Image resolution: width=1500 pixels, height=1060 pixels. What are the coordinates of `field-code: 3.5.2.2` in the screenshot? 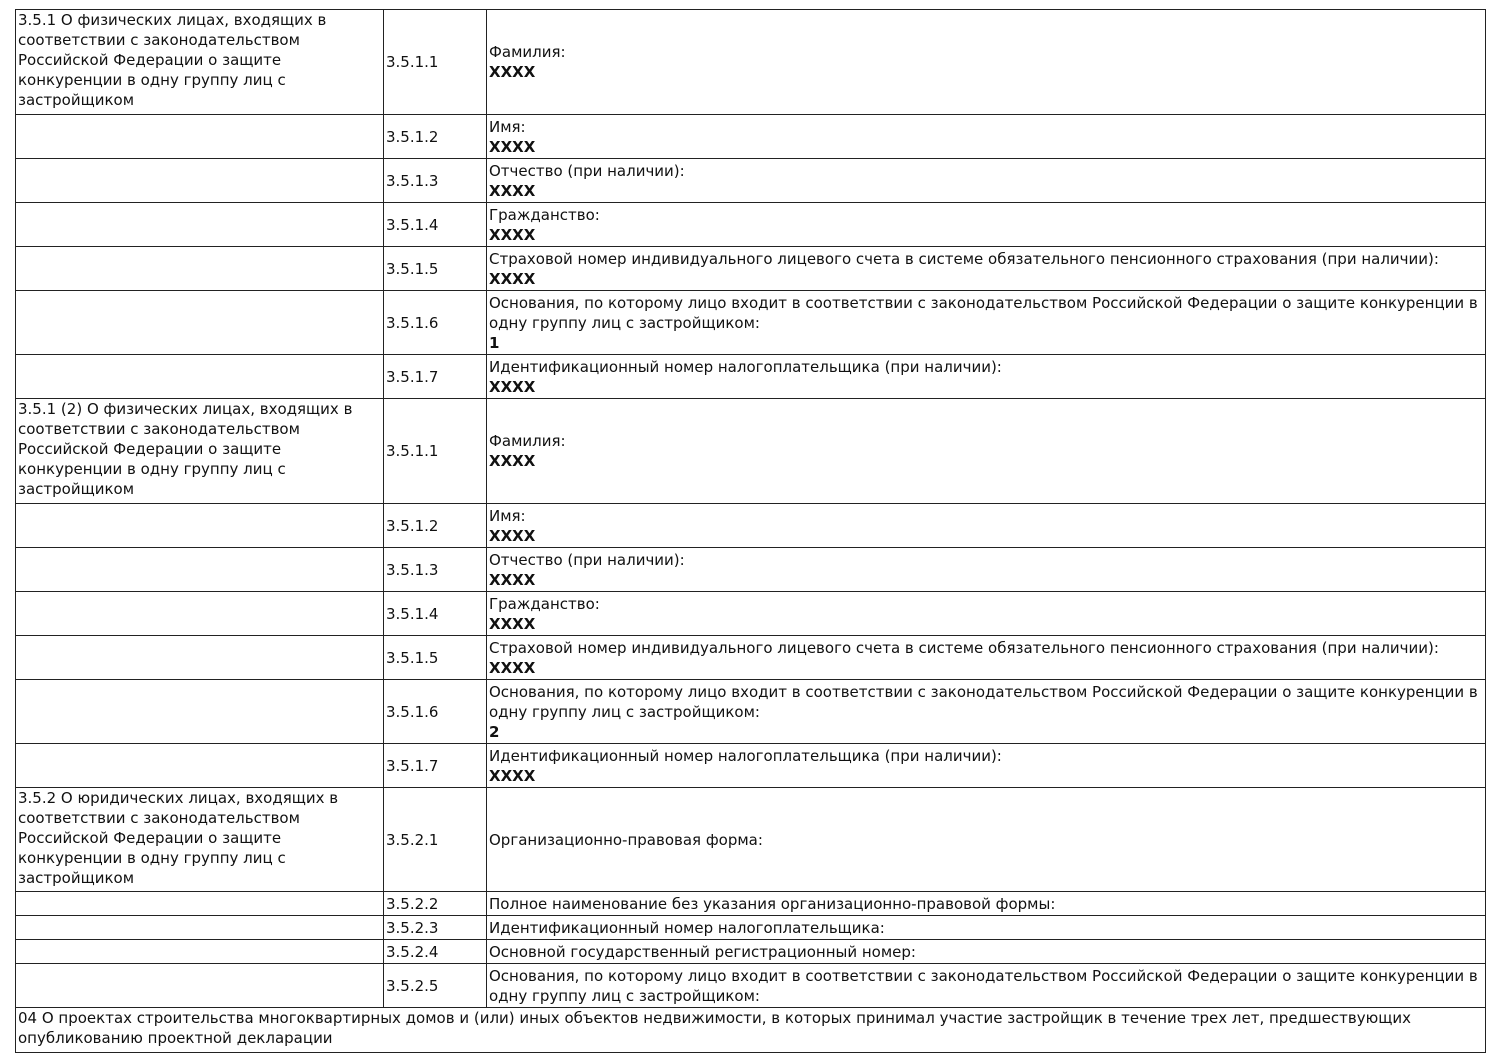 It's located at (435, 903).